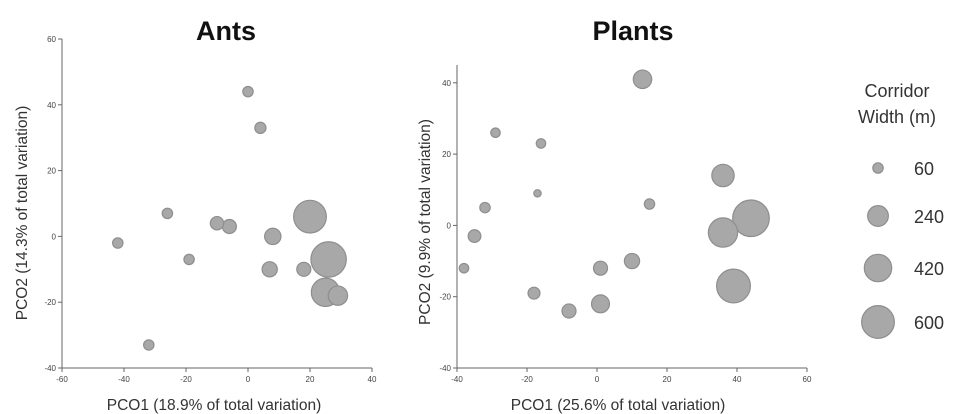 This screenshot has height=414, width=962. Describe the element at coordinates (445, 368) in the screenshot. I see `plants-y-tick-label: -40` at that location.